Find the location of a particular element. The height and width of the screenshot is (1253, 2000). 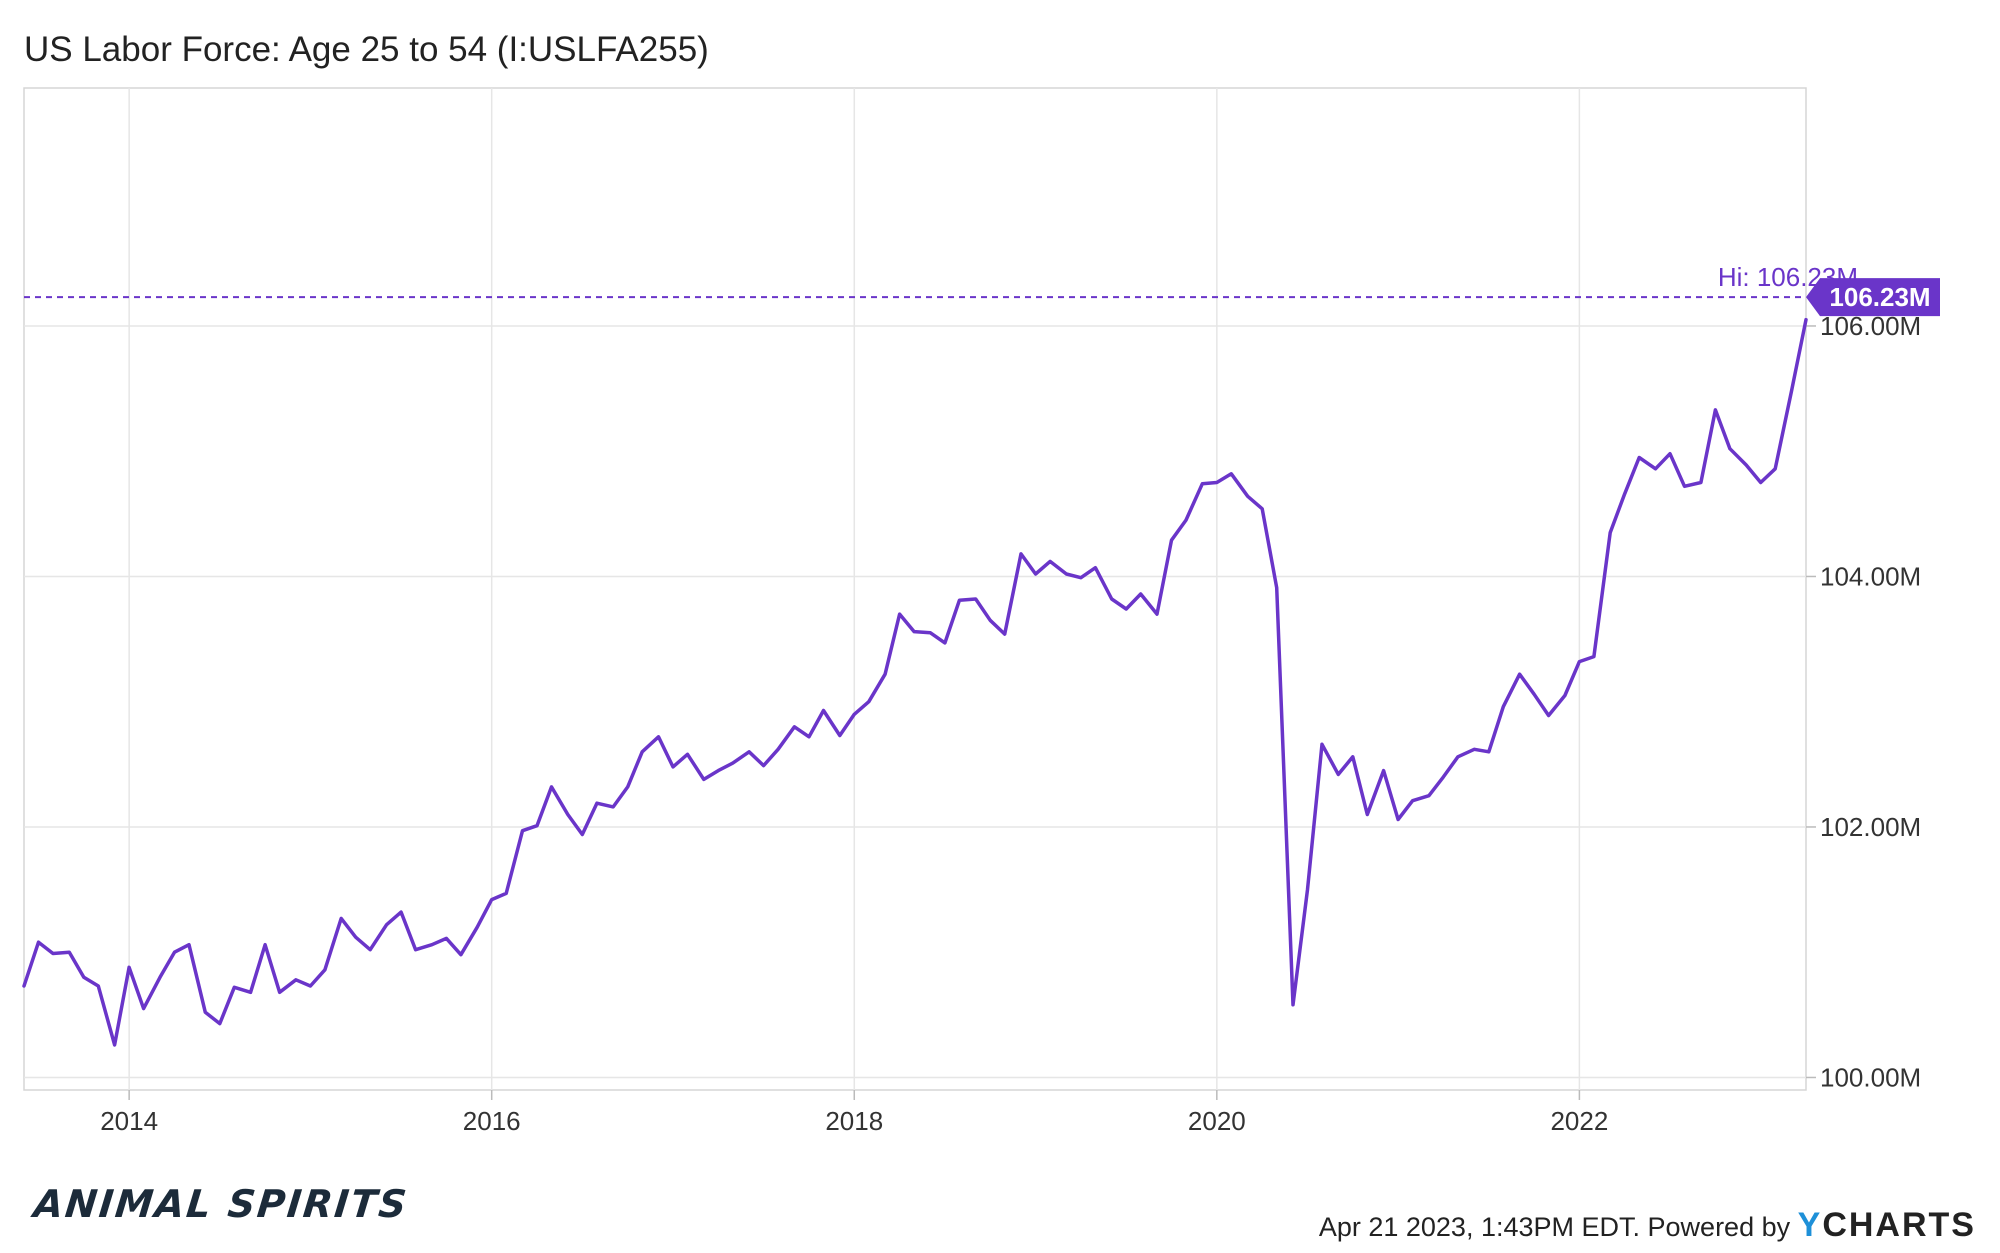

last-value-label: 106.23M is located at coordinates (1879, 297).